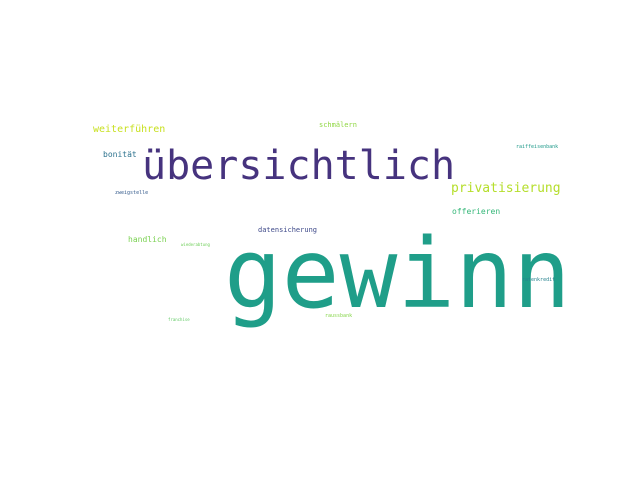 The height and width of the screenshot is (480, 640). What do you see at coordinates (476, 211) in the screenshot?
I see `word-offerieren: offerieren` at bounding box center [476, 211].